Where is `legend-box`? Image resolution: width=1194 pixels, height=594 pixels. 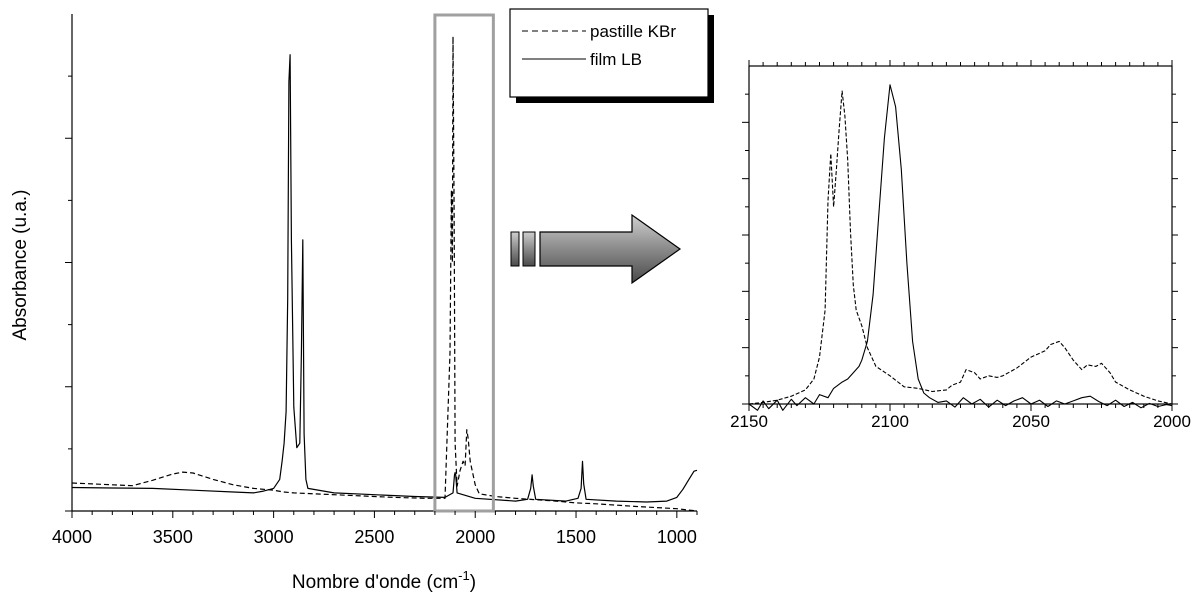
legend-box is located at coordinates (609, 53).